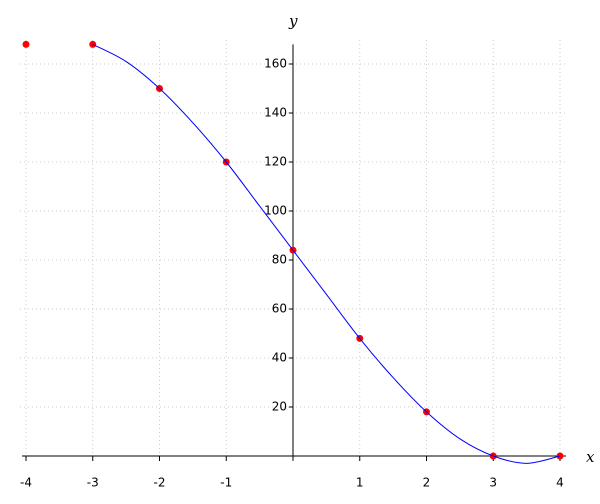 This screenshot has height=504, width=600. What do you see at coordinates (226, 483) in the screenshot?
I see `x-tick-label: -1` at bounding box center [226, 483].